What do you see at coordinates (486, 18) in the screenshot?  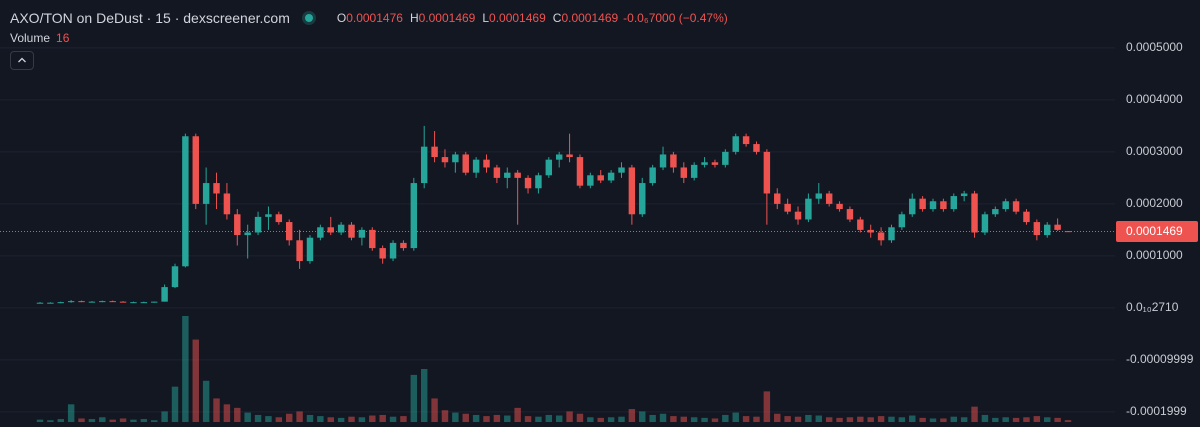 I see `ohlc-key: L` at bounding box center [486, 18].